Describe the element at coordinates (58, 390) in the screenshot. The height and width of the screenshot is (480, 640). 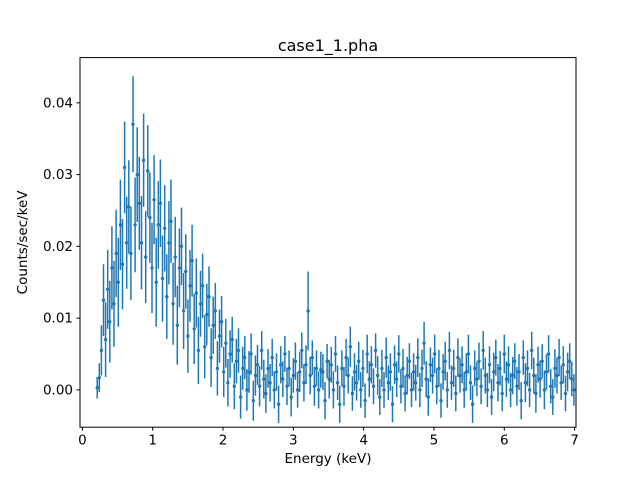
I see `y-tick-label: 0.00` at that location.